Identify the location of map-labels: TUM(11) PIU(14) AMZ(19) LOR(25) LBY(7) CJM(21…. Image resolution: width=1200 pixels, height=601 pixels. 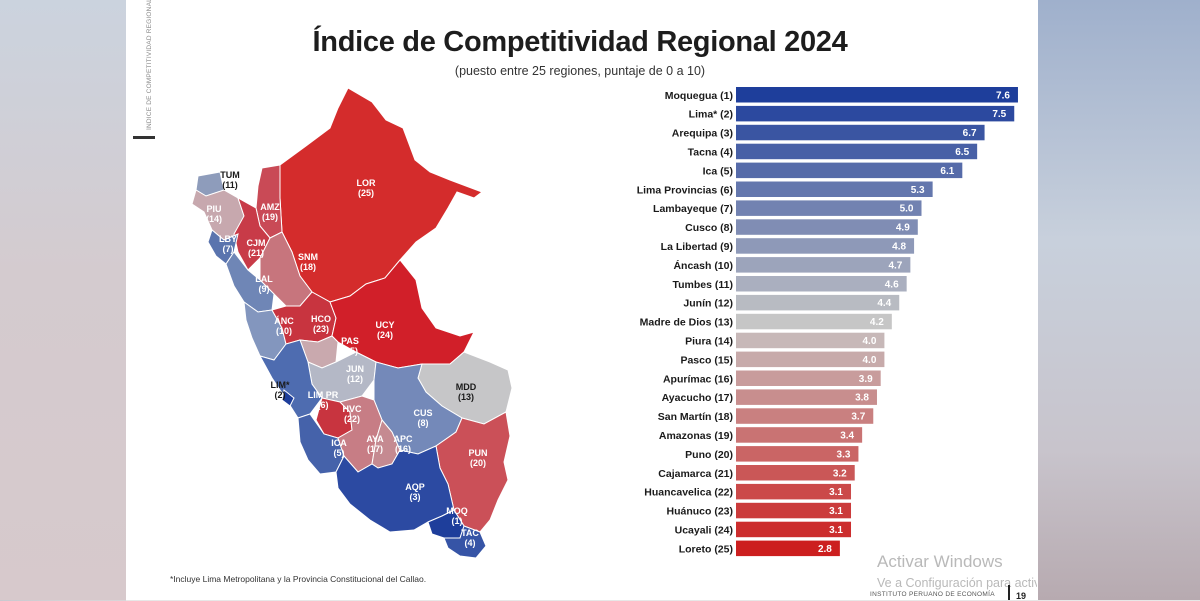
(347, 359).